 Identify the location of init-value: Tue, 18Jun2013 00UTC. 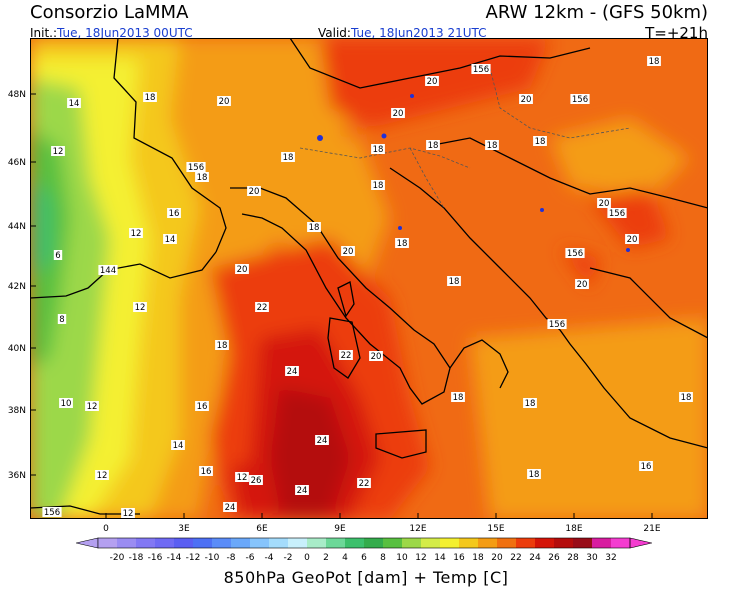
(125, 33).